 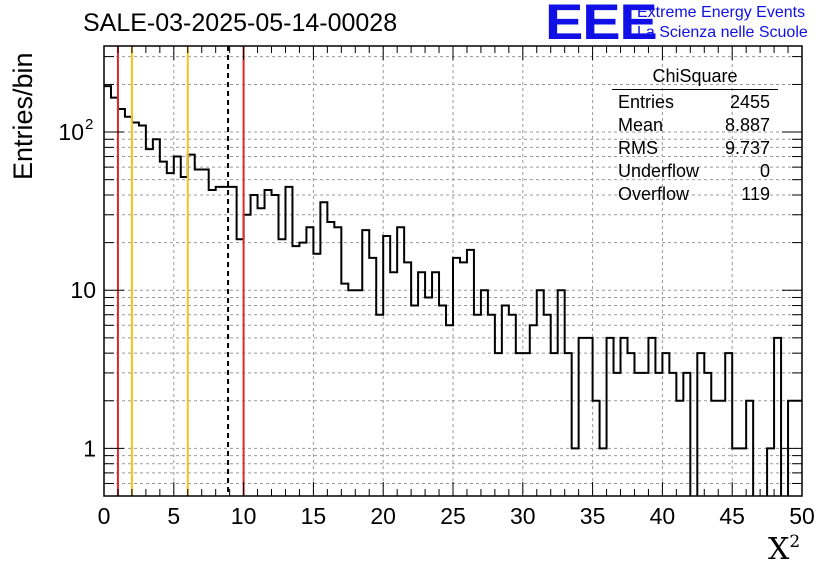 What do you see at coordinates (314, 516) in the screenshot?
I see `x-tick-label: 15` at bounding box center [314, 516].